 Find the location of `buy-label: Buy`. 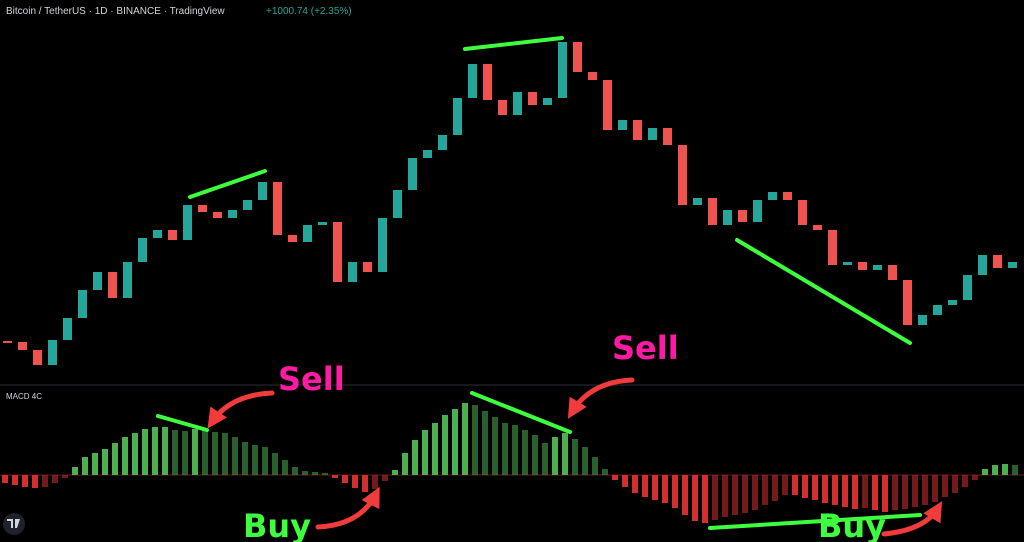

buy-label: Buy is located at coordinates (852, 524).